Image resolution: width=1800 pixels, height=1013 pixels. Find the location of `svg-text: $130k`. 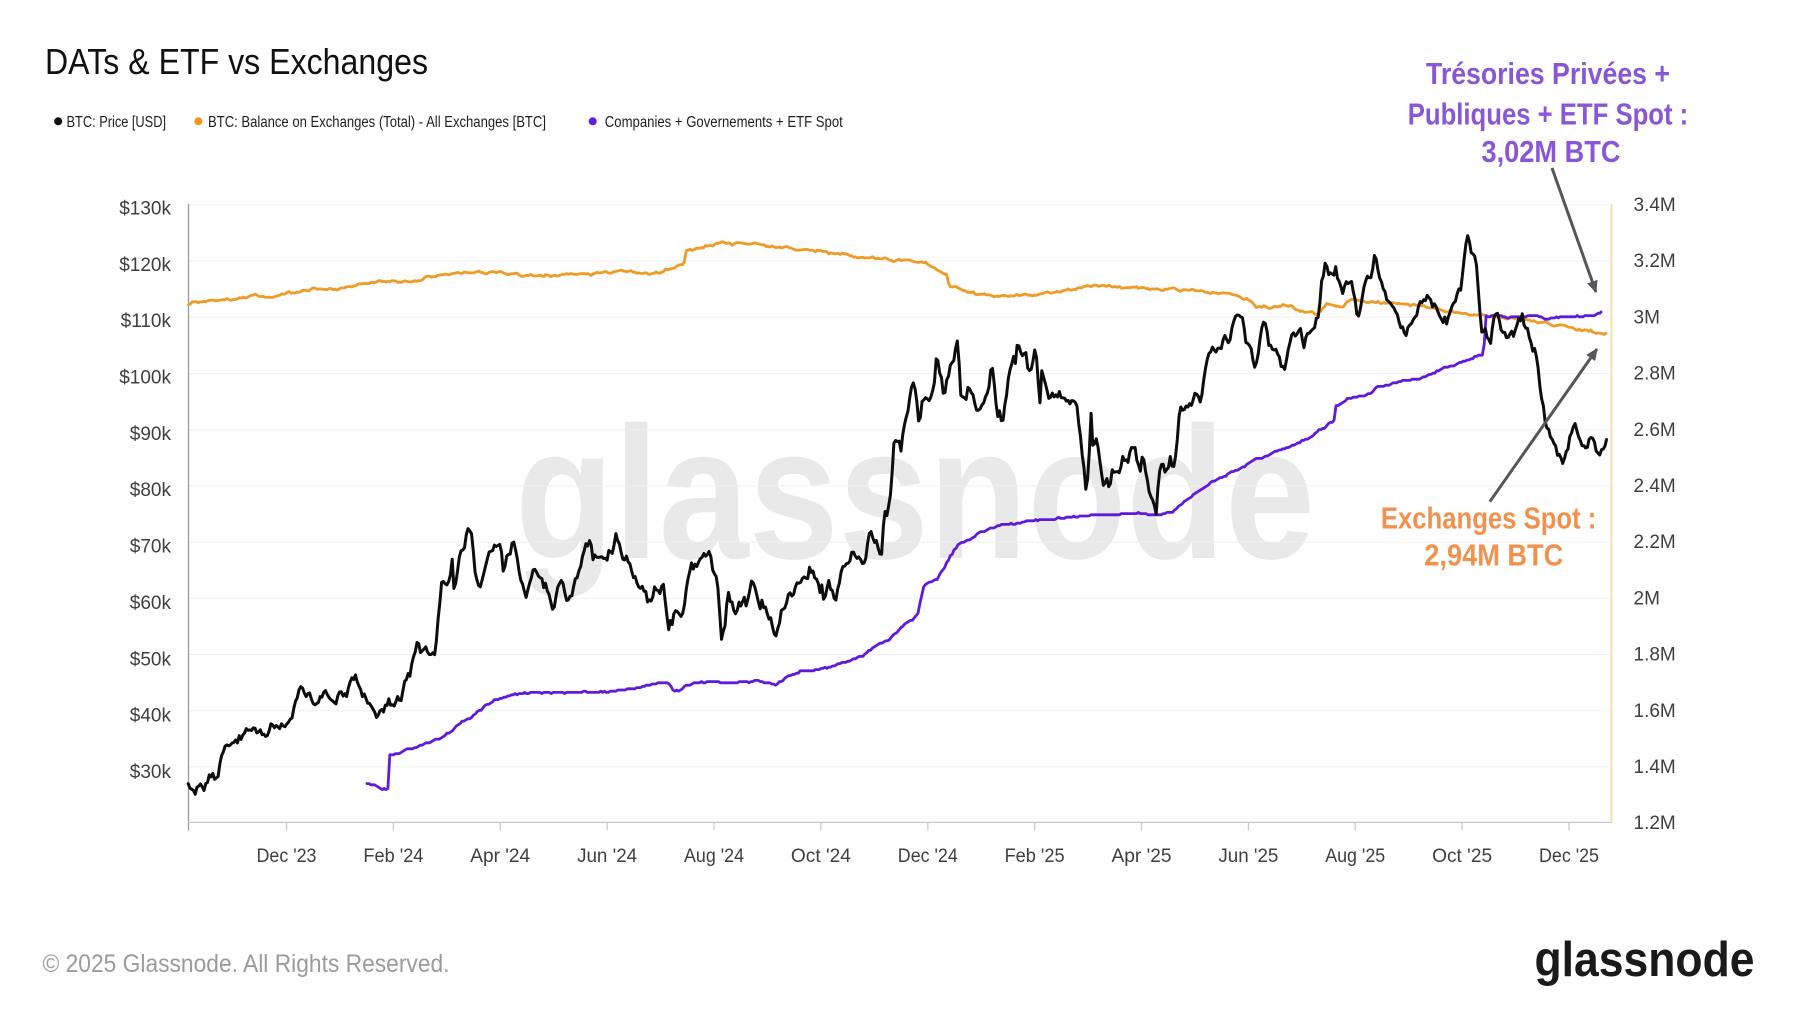

svg-text: $130k is located at coordinates (145, 209).